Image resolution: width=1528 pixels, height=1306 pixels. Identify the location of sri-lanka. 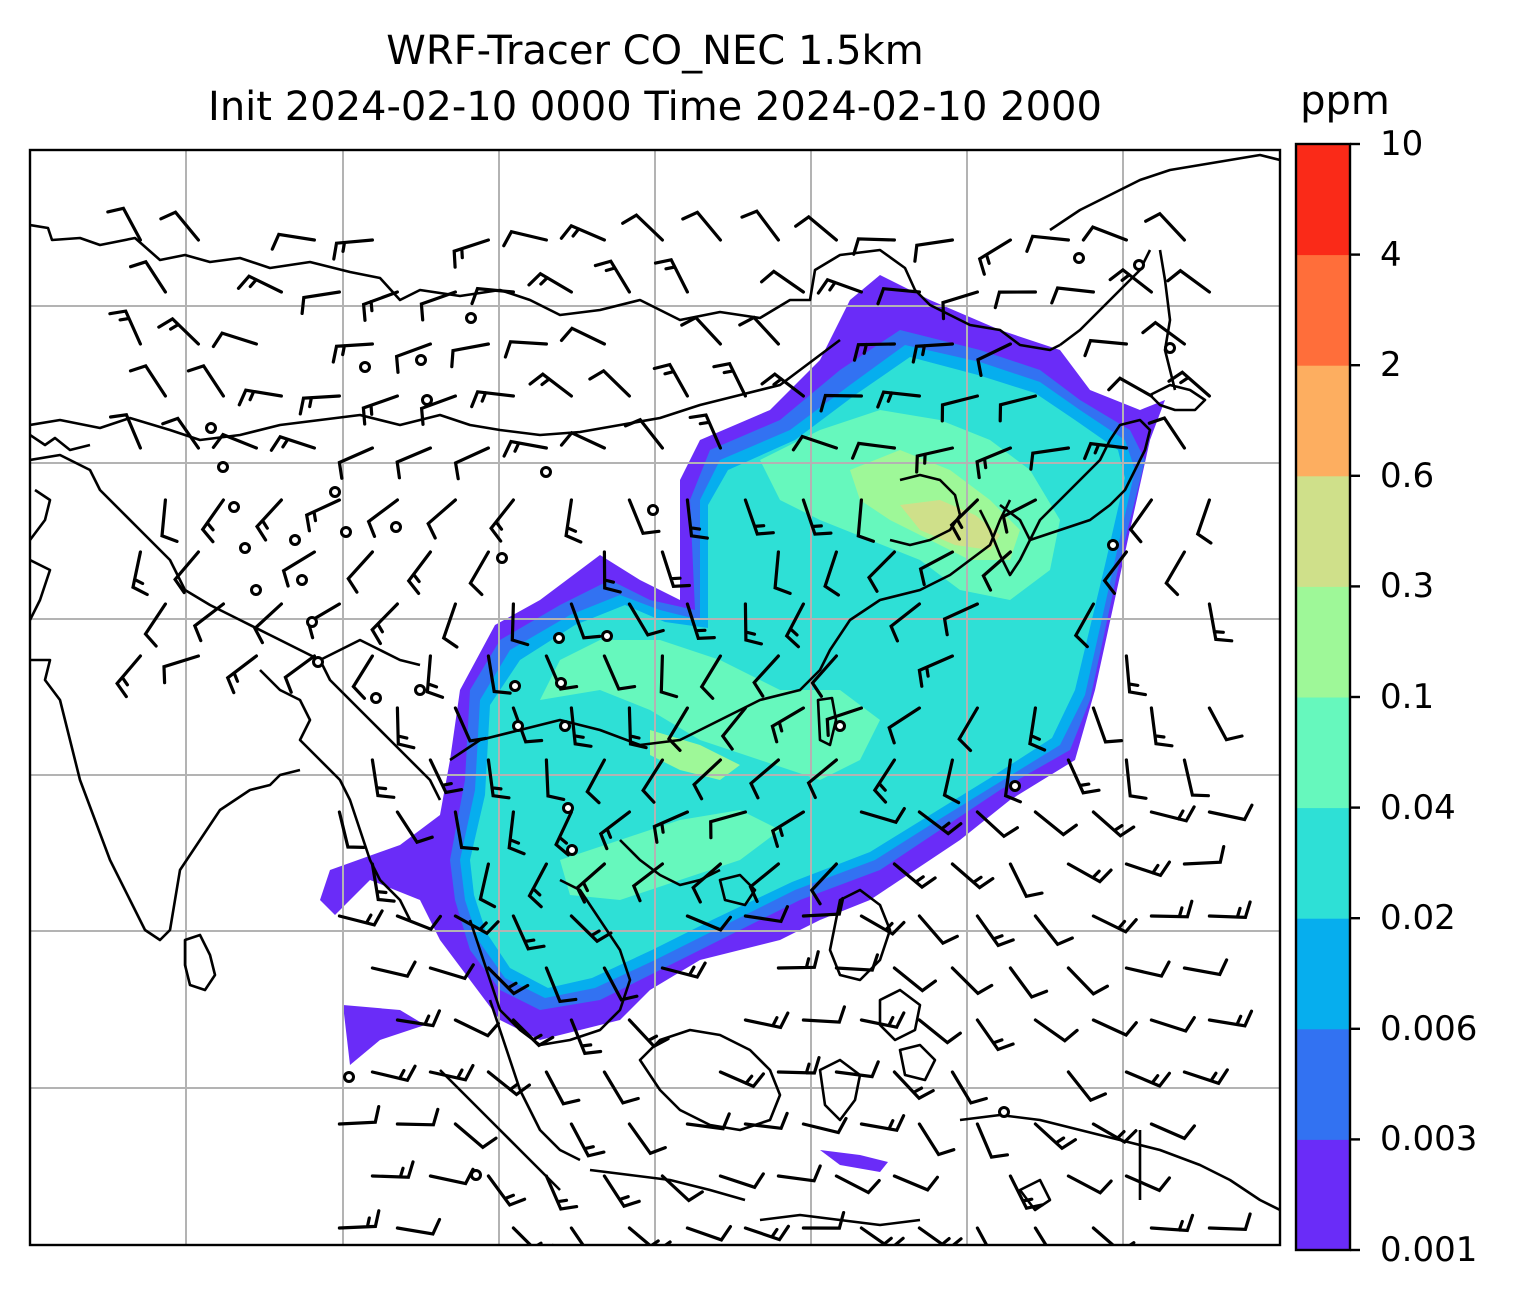
(200, 962).